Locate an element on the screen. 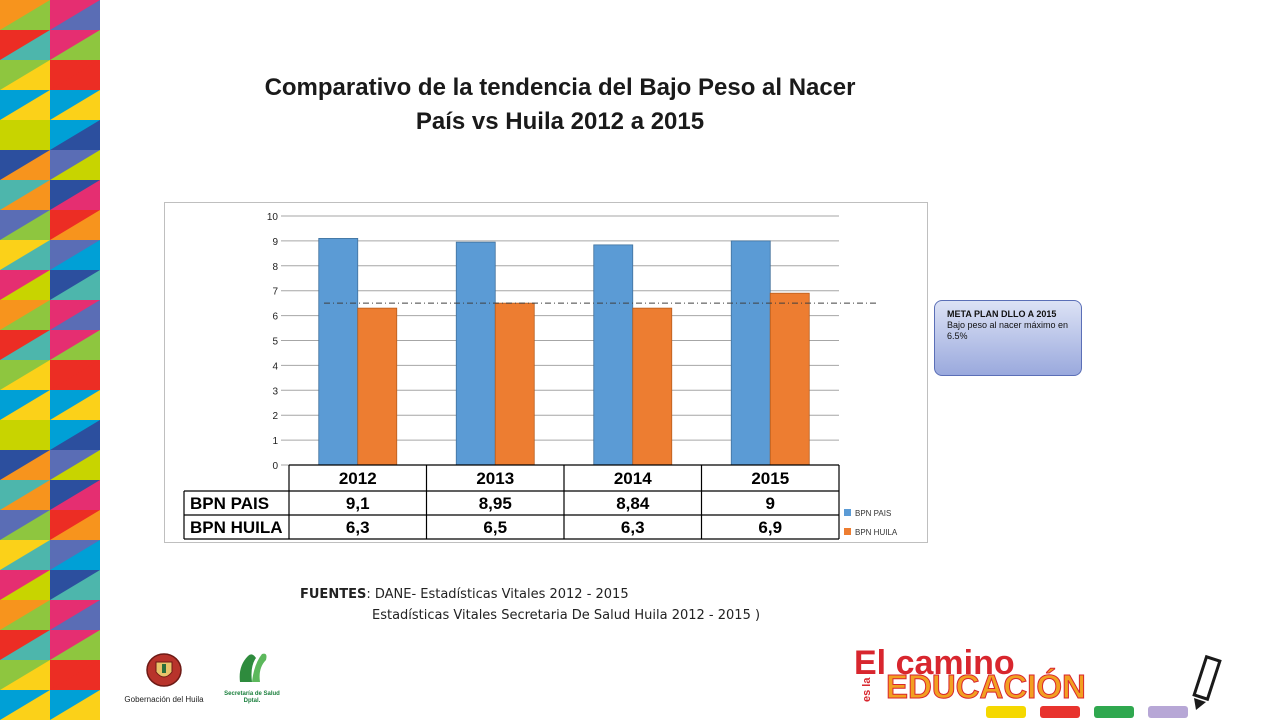  y-tick-label: 1 is located at coordinates (275, 441).